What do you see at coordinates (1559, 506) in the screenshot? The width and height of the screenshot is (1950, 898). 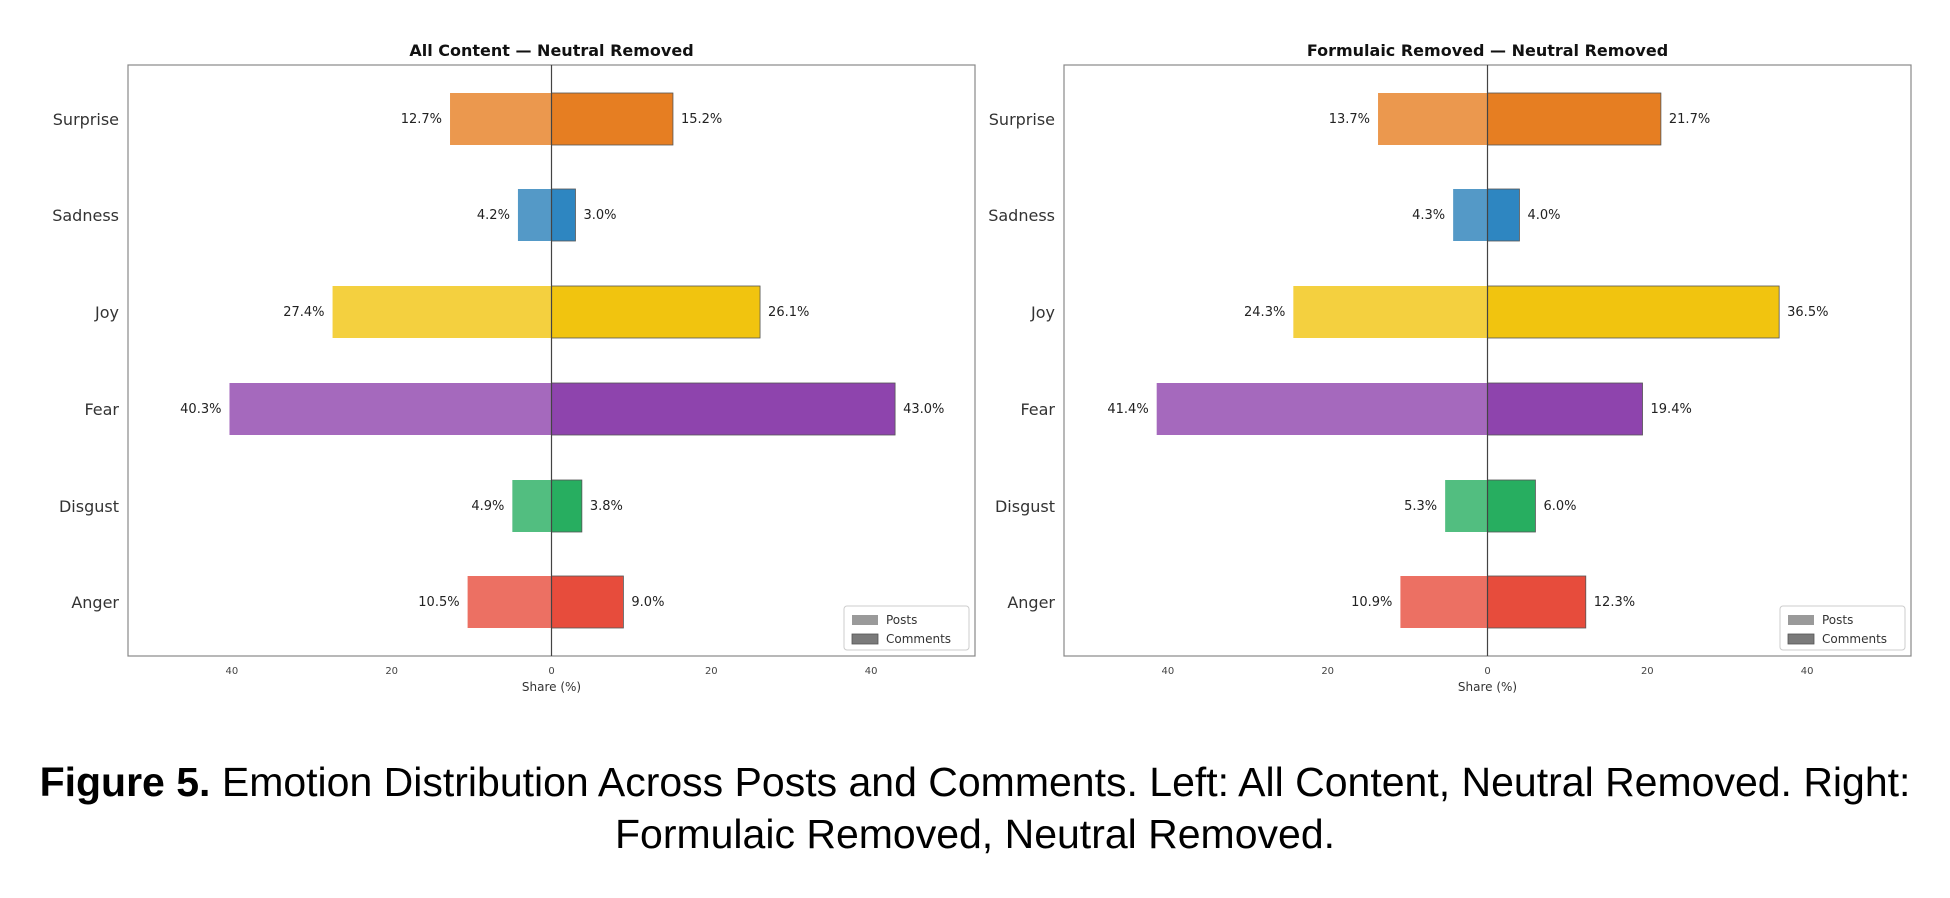 I see `data-label-comments-disgust: 6.0%` at bounding box center [1559, 506].